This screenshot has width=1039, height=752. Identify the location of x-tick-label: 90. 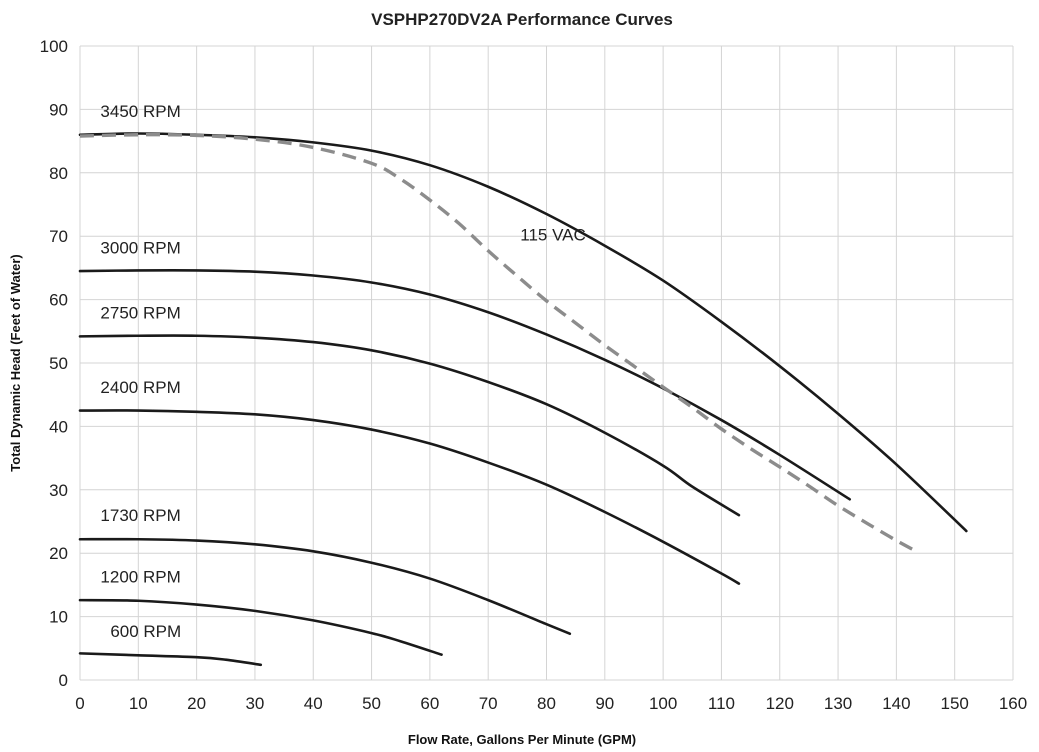
(604, 703).